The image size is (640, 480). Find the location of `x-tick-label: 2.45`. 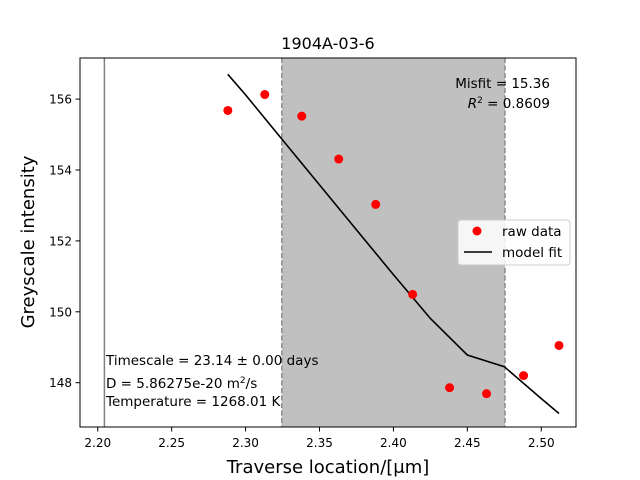

x-tick-label: 2.45 is located at coordinates (467, 443).